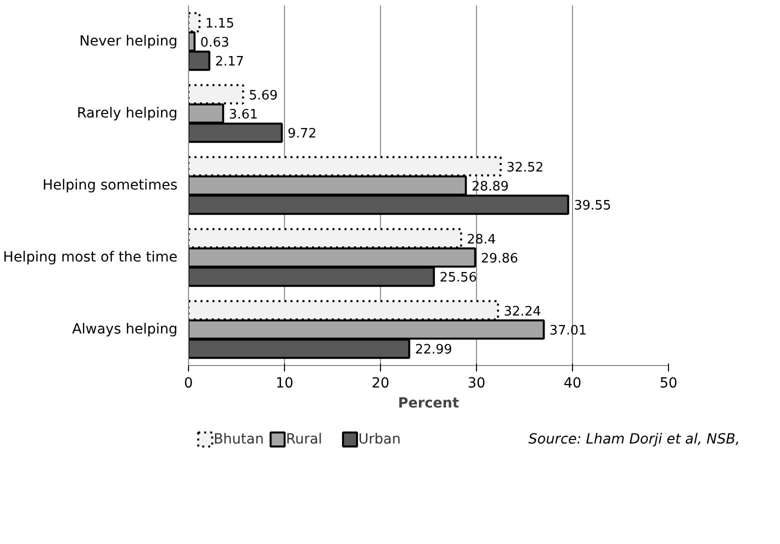  What do you see at coordinates (477, 384) in the screenshot?
I see `x-tick-label: 30` at bounding box center [477, 384].